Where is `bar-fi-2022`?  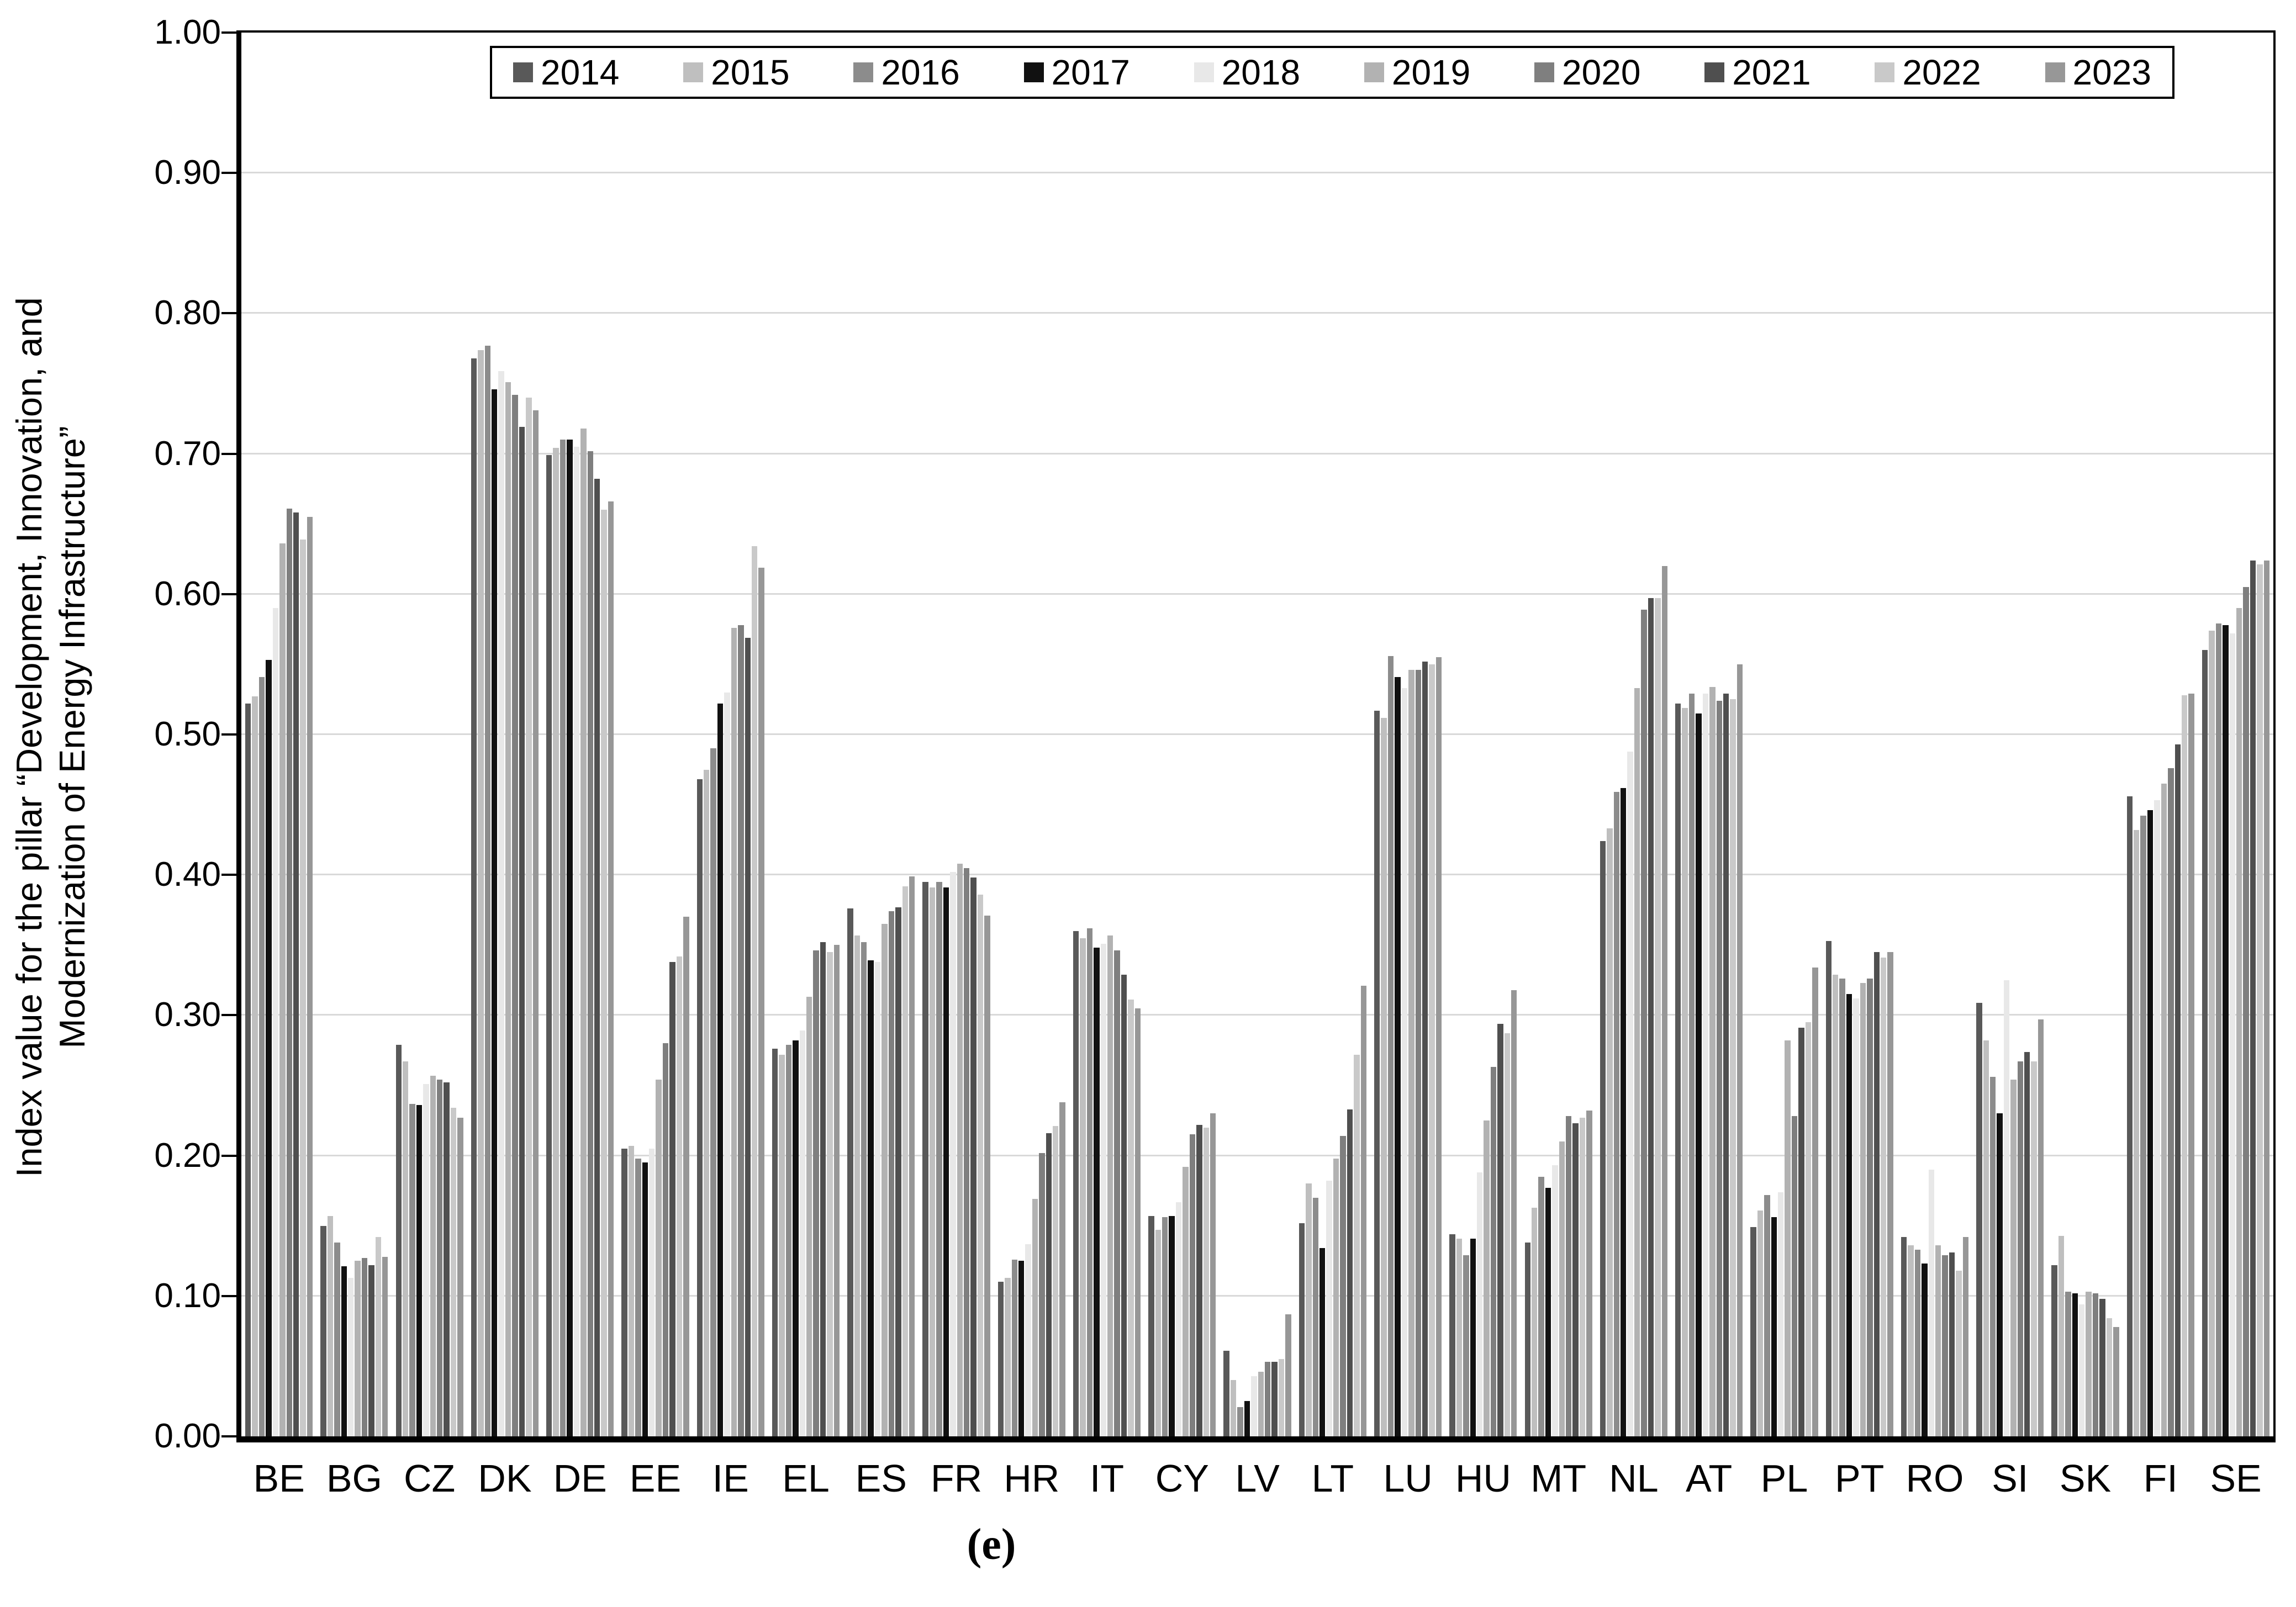 bar-fi-2022 is located at coordinates (2185, 1065).